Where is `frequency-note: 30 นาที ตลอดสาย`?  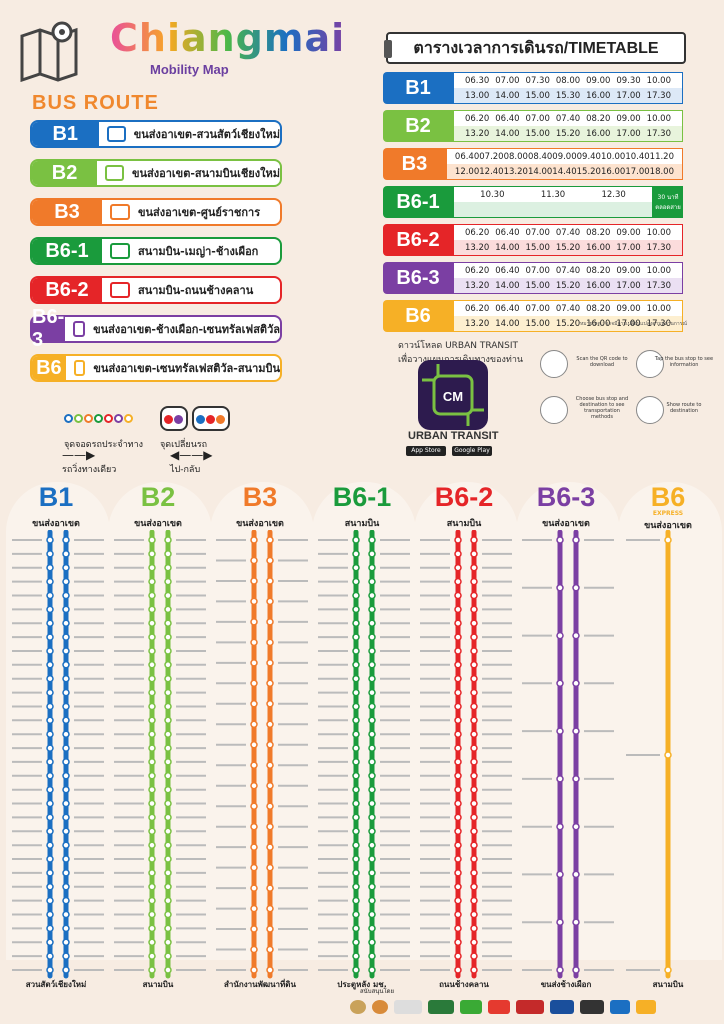 frequency-note: 30 นาที ตลอดสาย is located at coordinates (668, 202).